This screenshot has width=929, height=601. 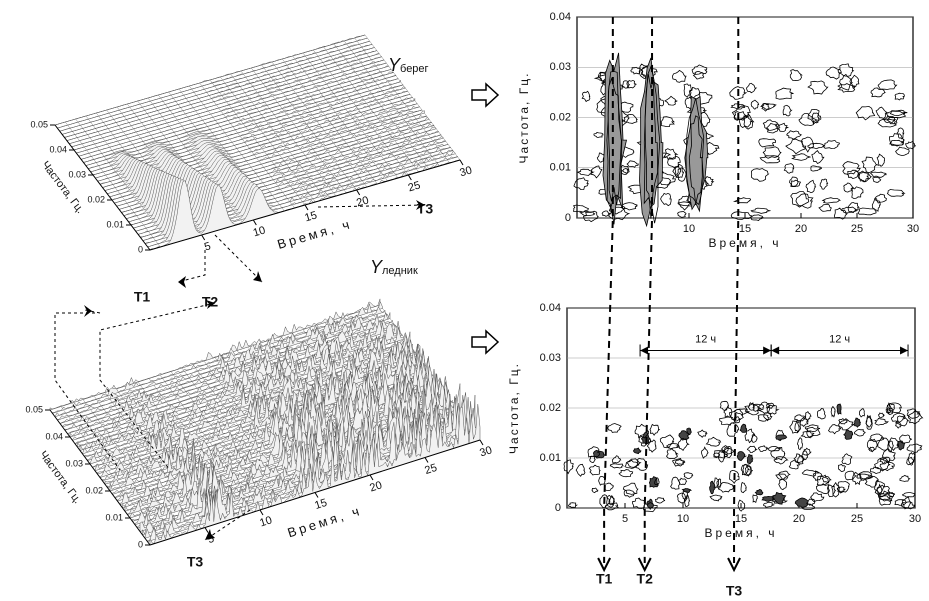 I want to click on tag-sub: ледник, so click(x=400, y=271).